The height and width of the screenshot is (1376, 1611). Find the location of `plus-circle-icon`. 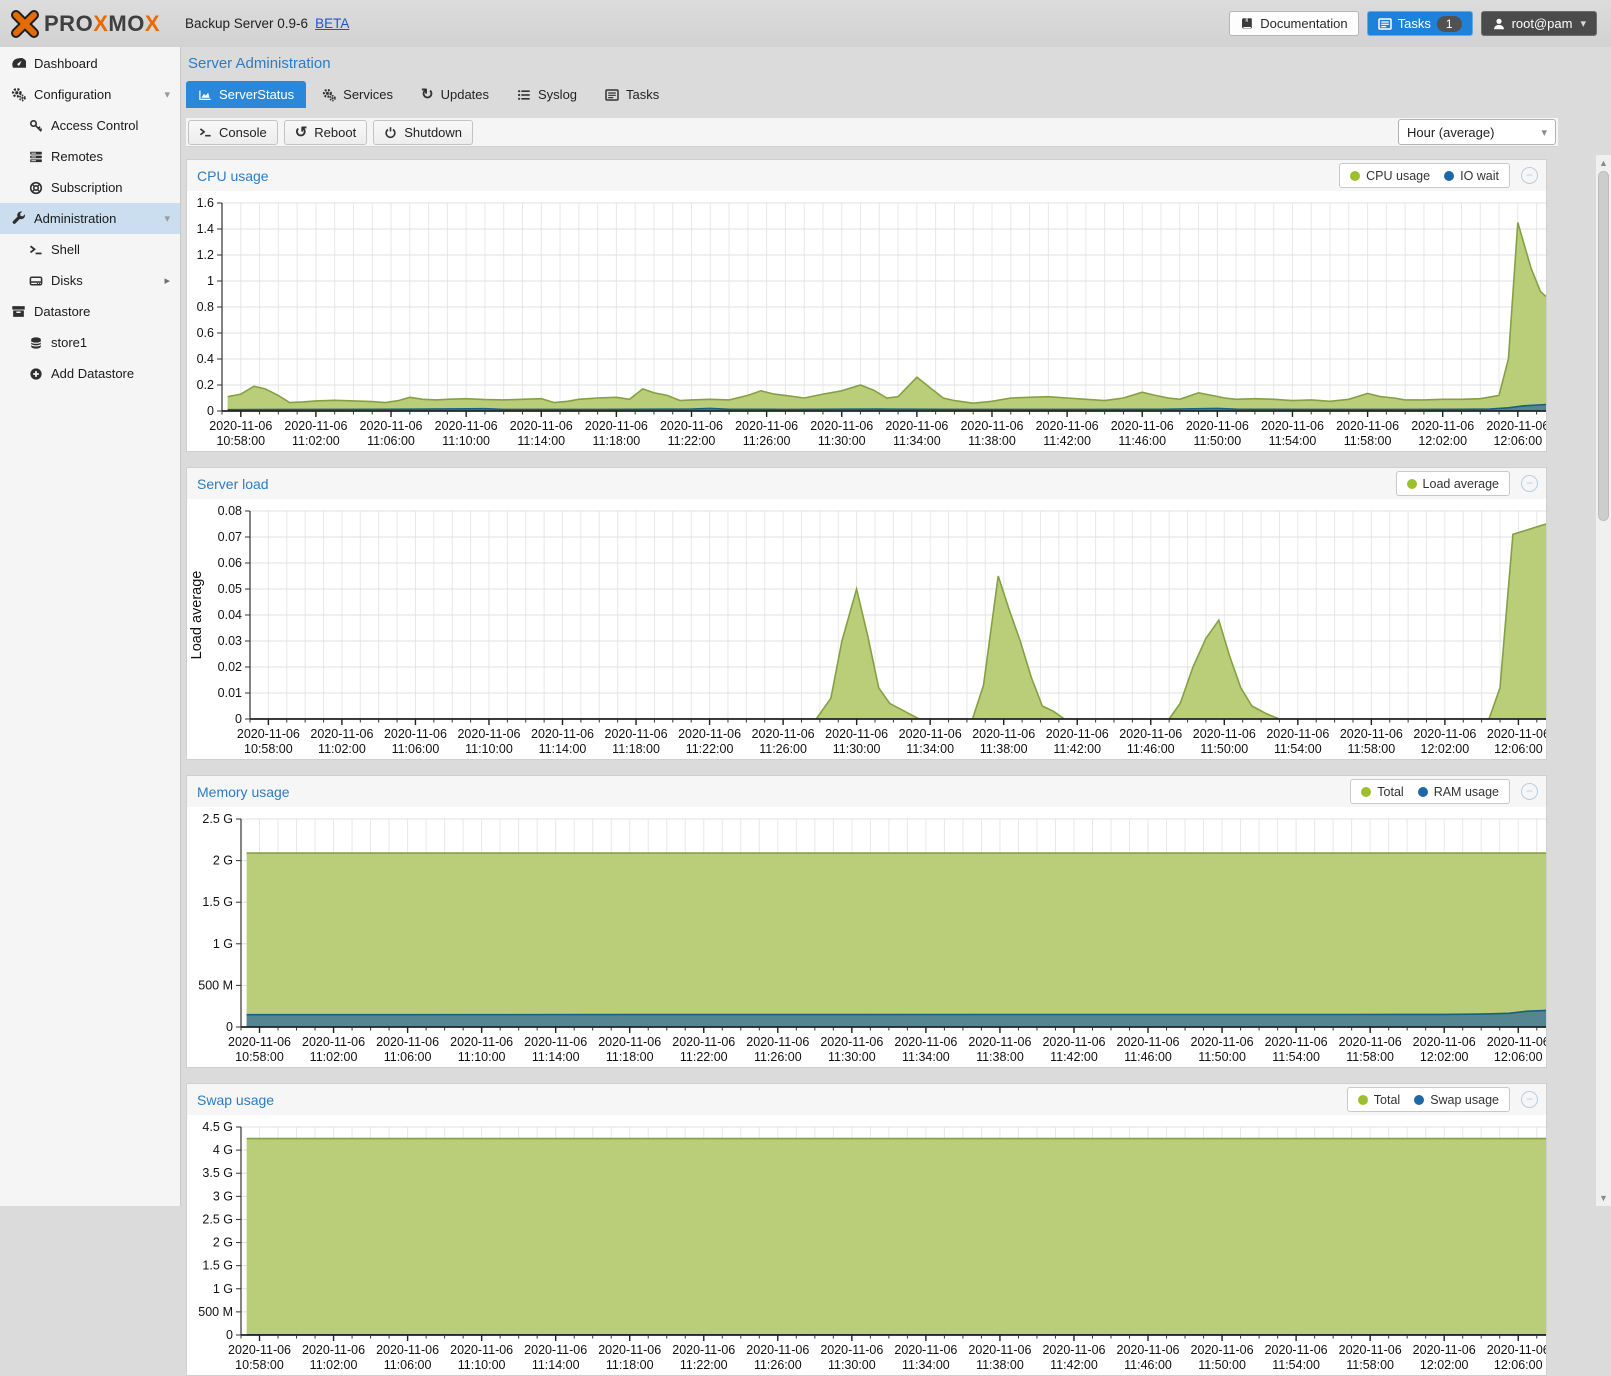

plus-circle-icon is located at coordinates (35, 374).